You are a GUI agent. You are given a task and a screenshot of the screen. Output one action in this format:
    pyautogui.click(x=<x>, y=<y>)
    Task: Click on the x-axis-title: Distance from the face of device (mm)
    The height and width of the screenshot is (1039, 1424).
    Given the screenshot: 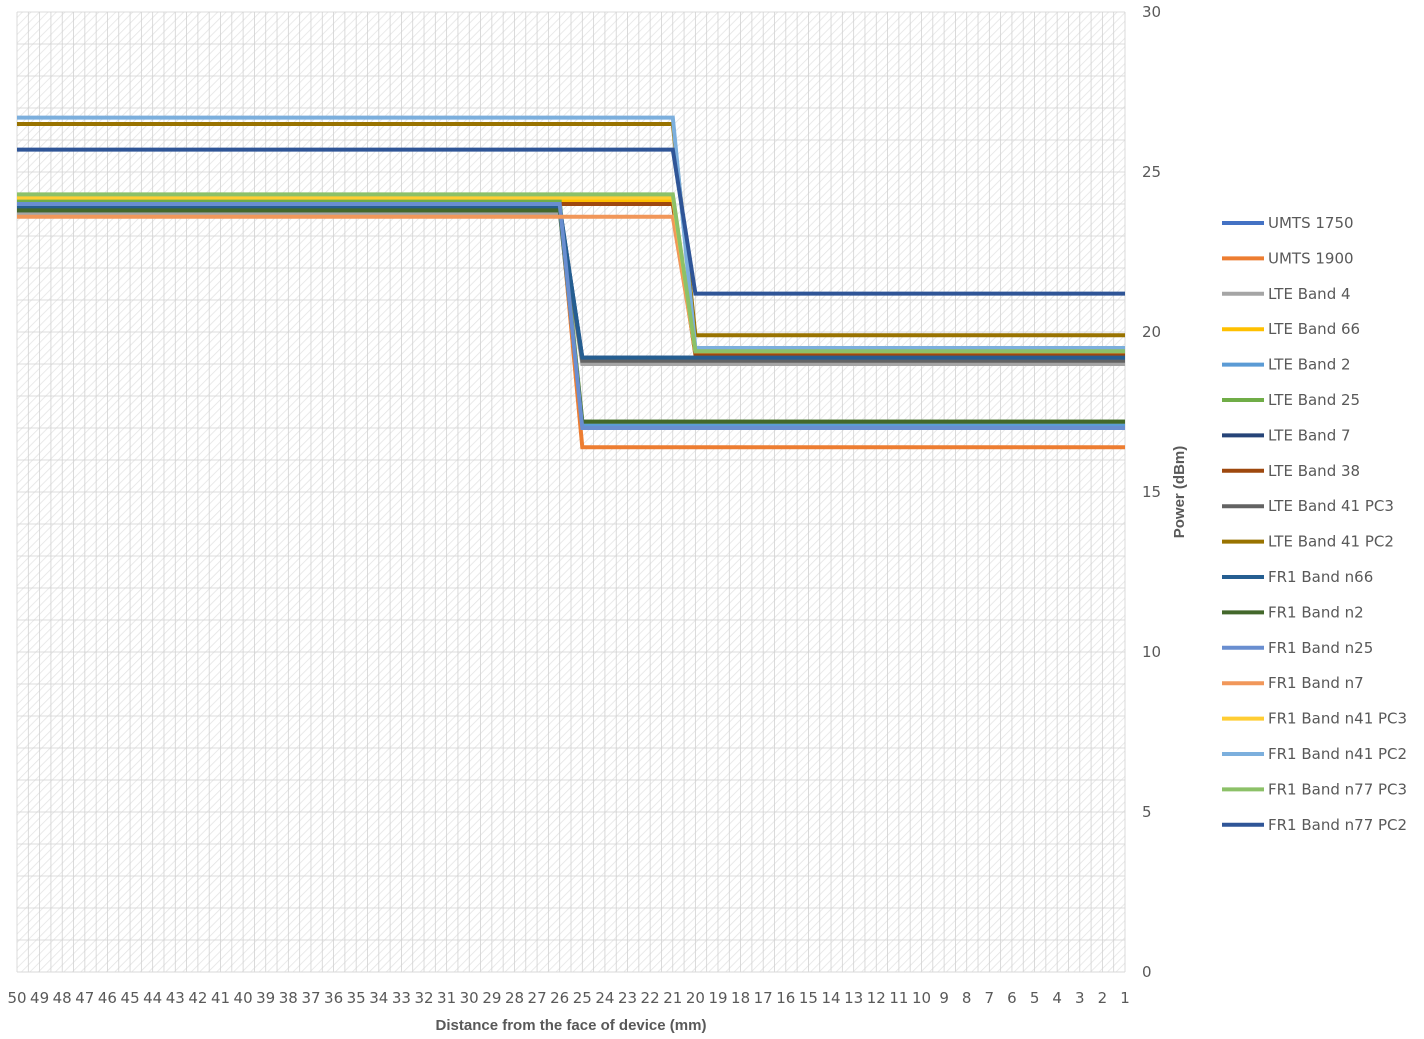 What is the action you would take?
    pyautogui.click(x=571, y=1025)
    